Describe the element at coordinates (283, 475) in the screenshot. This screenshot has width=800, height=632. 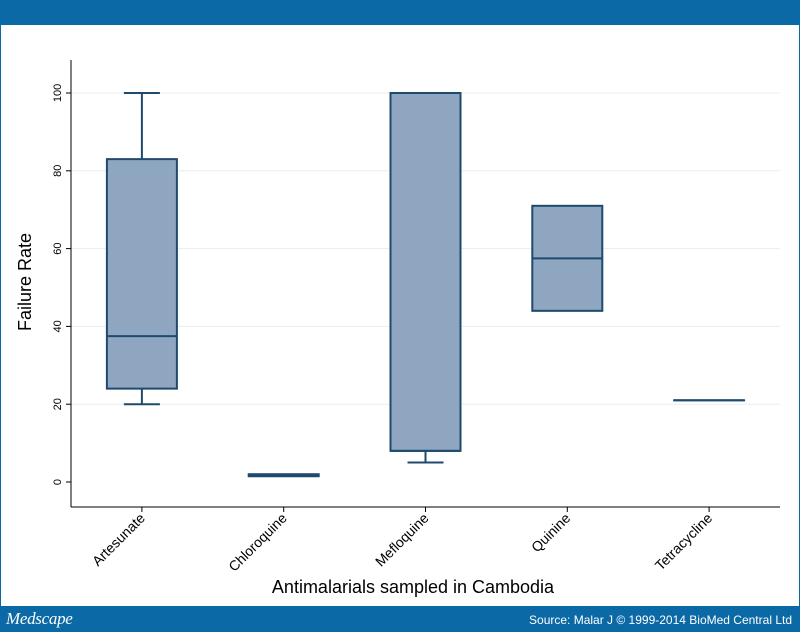
I see `box-chloroquine` at that location.